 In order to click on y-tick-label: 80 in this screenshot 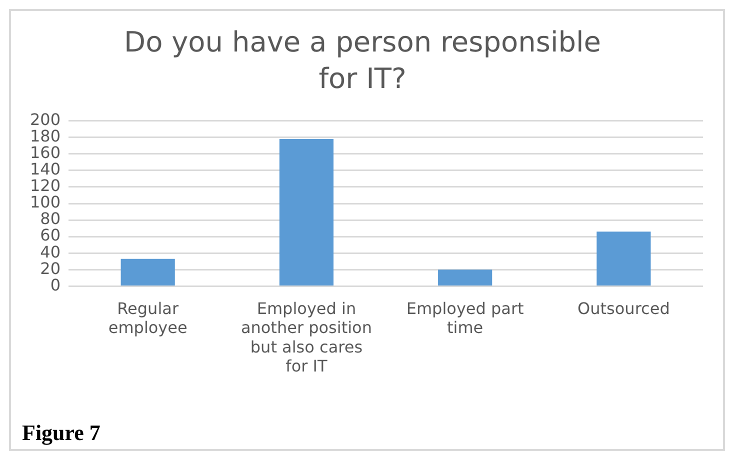, I will do `click(50, 218)`.